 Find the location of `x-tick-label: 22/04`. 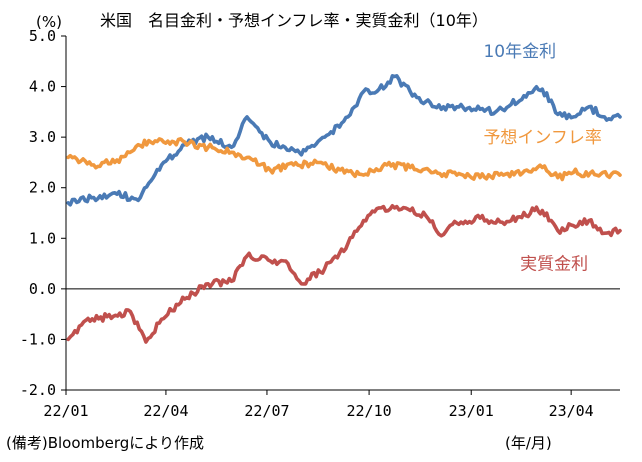

x-tick-label: 22/04 is located at coordinates (165, 411).